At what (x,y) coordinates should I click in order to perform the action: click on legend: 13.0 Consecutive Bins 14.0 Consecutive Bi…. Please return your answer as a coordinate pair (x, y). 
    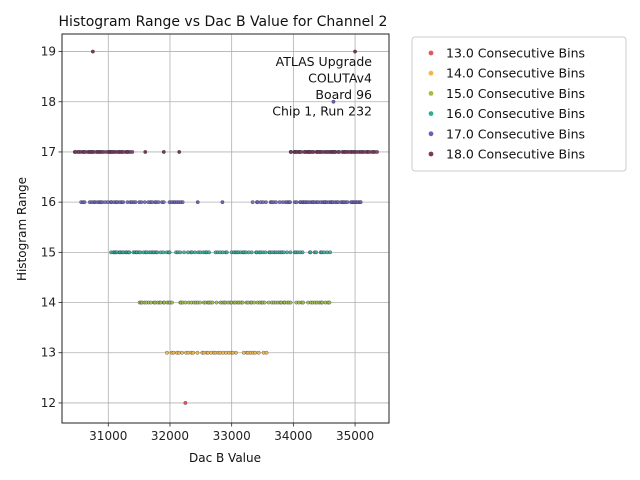
    Looking at the image, I should click on (519, 104).